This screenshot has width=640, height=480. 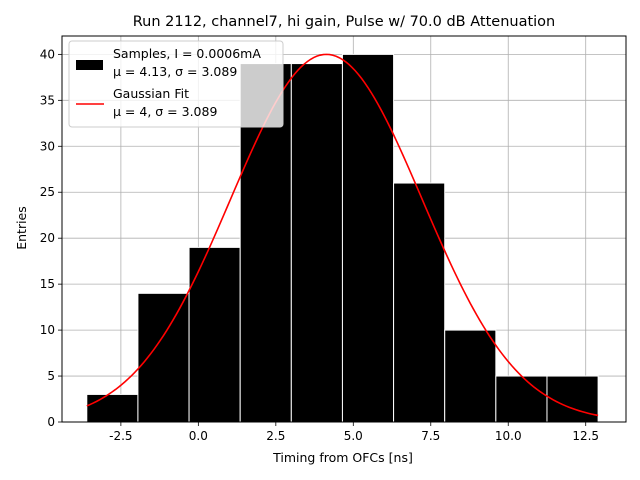 I want to click on legend-label-fit-line2: μ = 4, σ = 3.089, so click(x=165, y=111).